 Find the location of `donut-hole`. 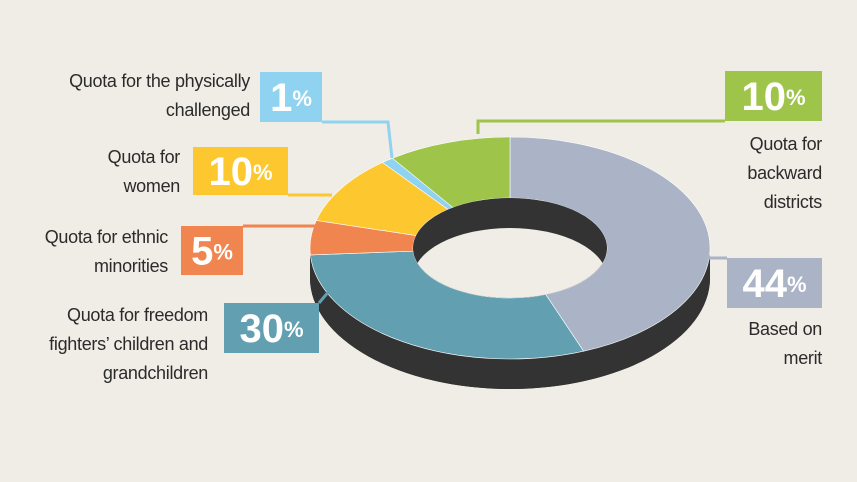

donut-hole is located at coordinates (510, 248).